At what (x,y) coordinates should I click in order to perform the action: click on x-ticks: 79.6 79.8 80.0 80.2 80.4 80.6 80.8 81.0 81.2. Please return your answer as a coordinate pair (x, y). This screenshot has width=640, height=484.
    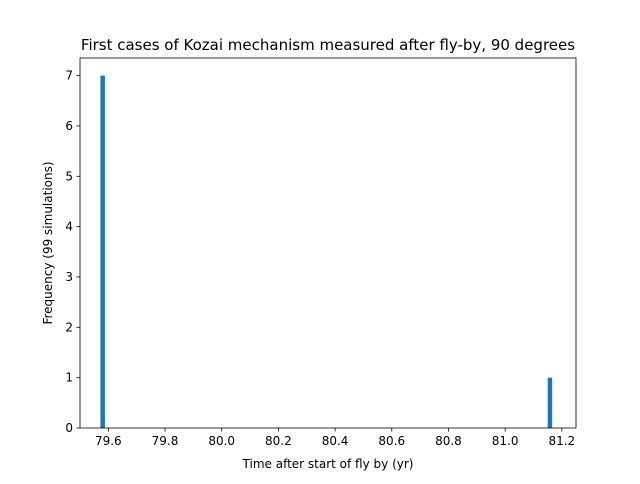
    Looking at the image, I should click on (335, 438).